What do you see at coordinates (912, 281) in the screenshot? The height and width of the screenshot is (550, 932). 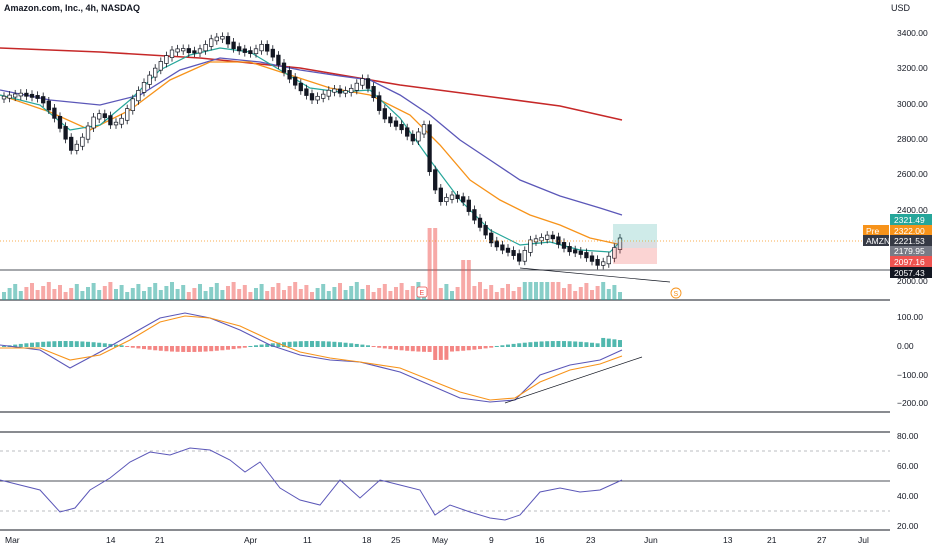 I see `price-axis-tick-label: 2000.00` at bounding box center [912, 281].